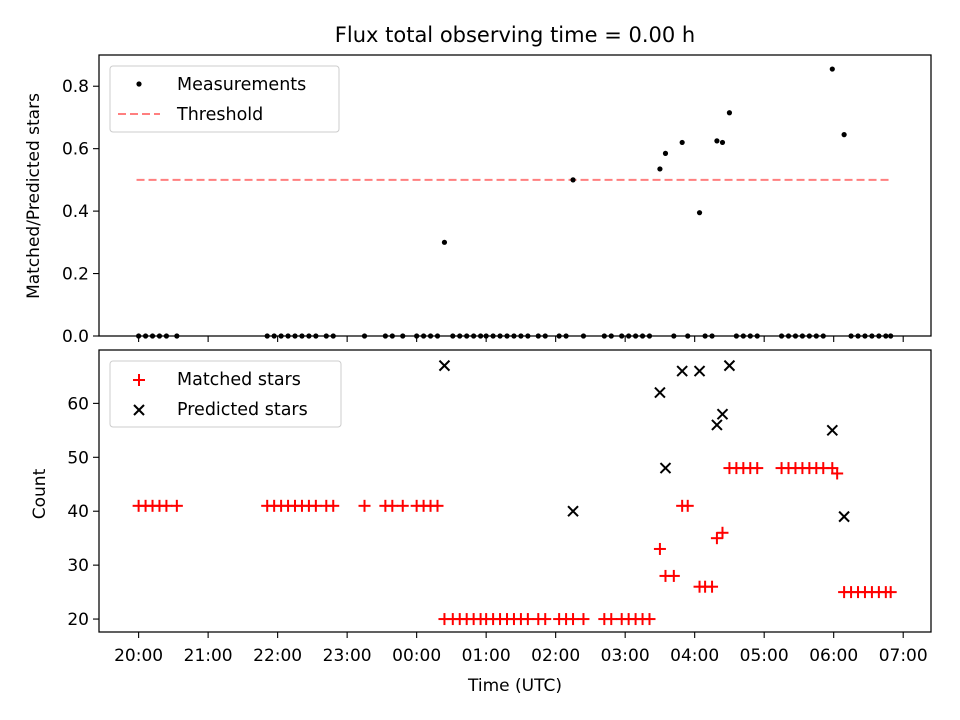 The image size is (960, 720). I want to click on top-legend-box, so click(224, 99).